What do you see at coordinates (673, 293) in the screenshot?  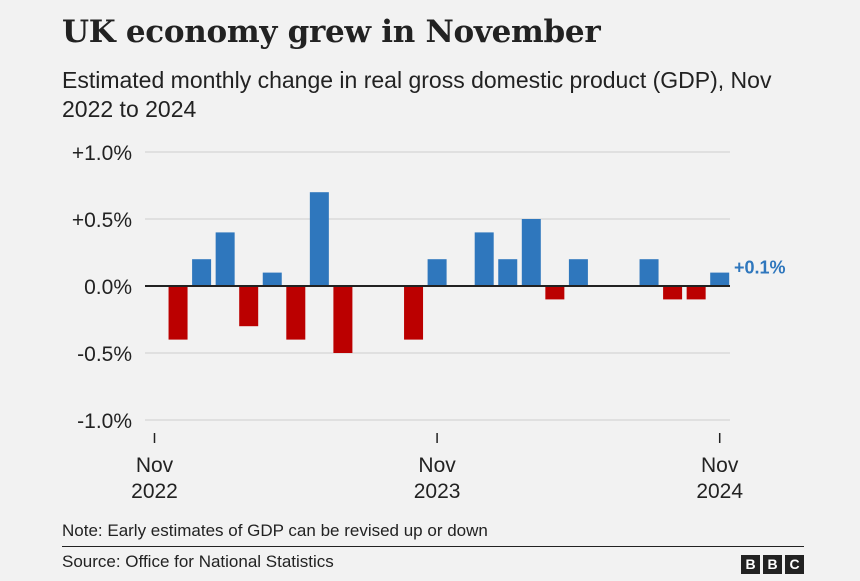 I see `bar-sep-2024` at bounding box center [673, 293].